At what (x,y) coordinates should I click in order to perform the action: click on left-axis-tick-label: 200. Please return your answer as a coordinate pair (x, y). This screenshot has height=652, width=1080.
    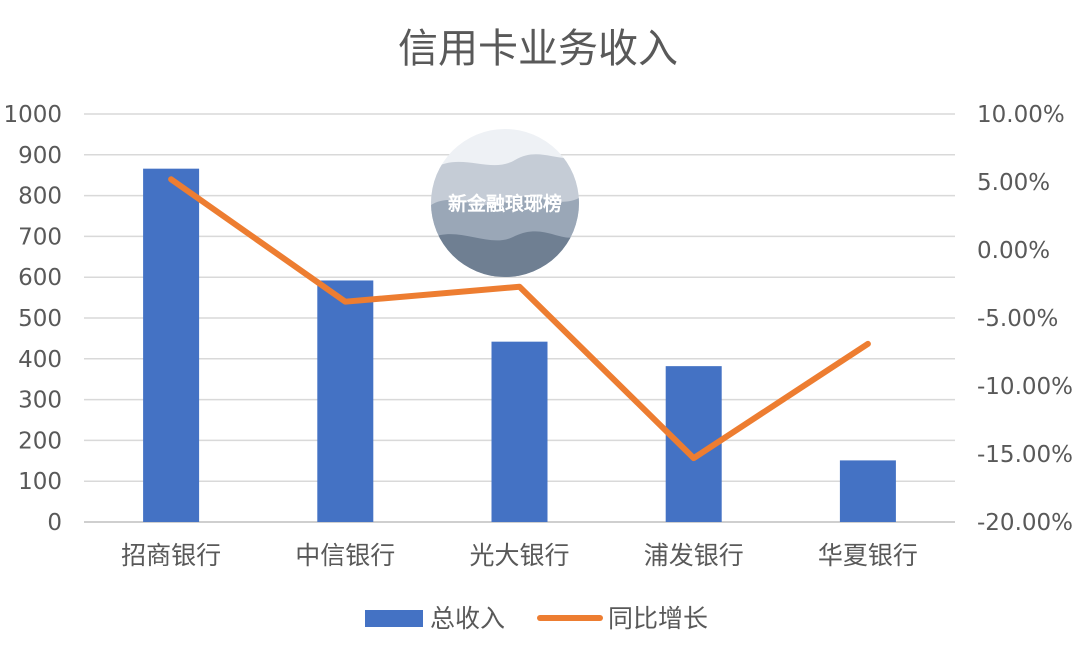
    Looking at the image, I should click on (40, 441).